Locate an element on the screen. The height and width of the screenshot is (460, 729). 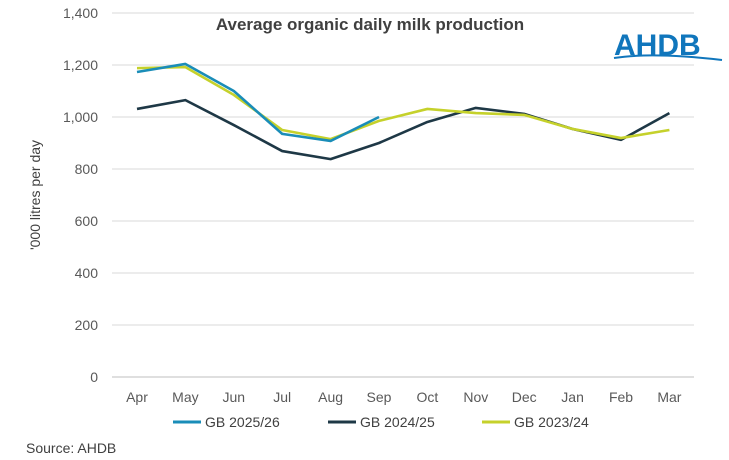
x-tick-label: Feb is located at coordinates (621, 397).